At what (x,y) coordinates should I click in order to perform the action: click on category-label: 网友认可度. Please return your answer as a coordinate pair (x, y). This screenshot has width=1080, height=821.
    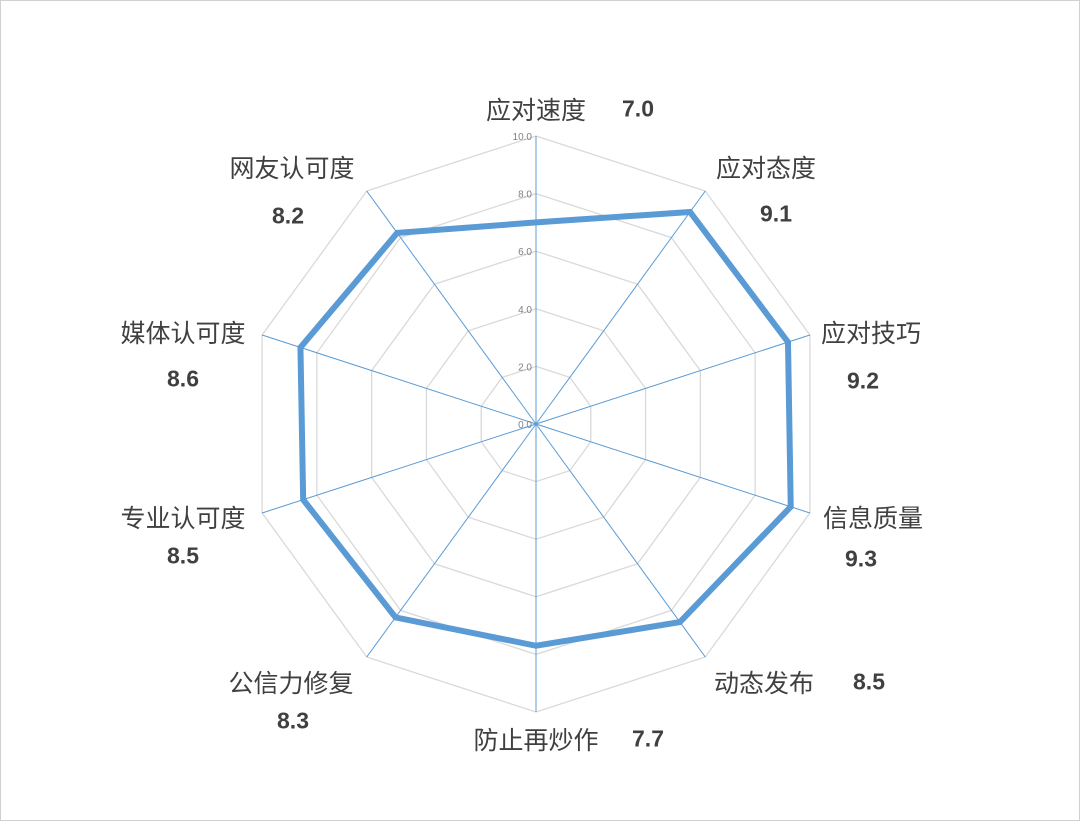
    Looking at the image, I should click on (292, 168).